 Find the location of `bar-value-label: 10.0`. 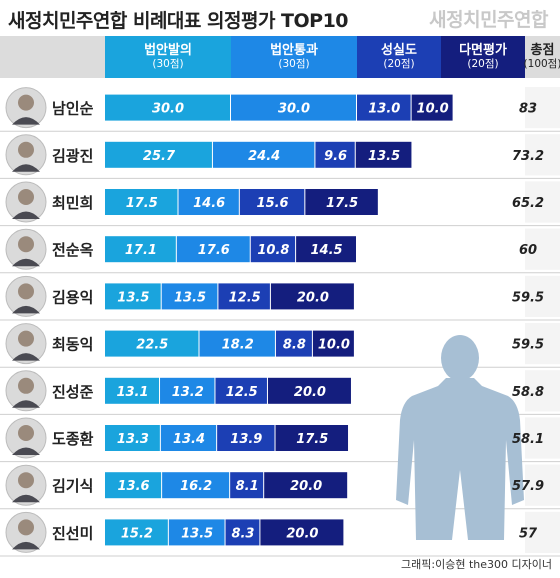

bar-value-label: 10.0 is located at coordinates (334, 345).